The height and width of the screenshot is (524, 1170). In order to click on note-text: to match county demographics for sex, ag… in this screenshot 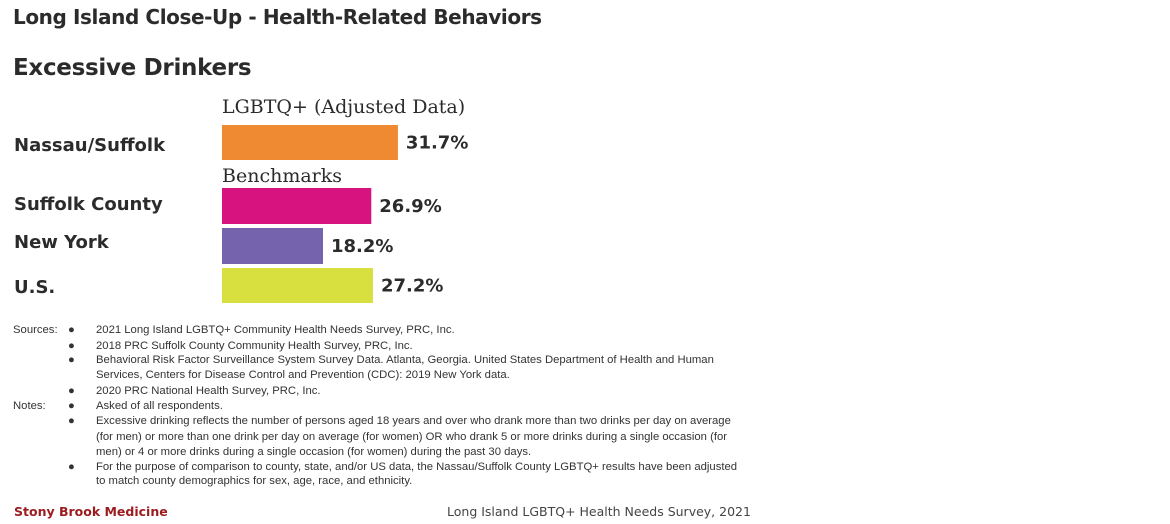, I will do `click(254, 481)`.